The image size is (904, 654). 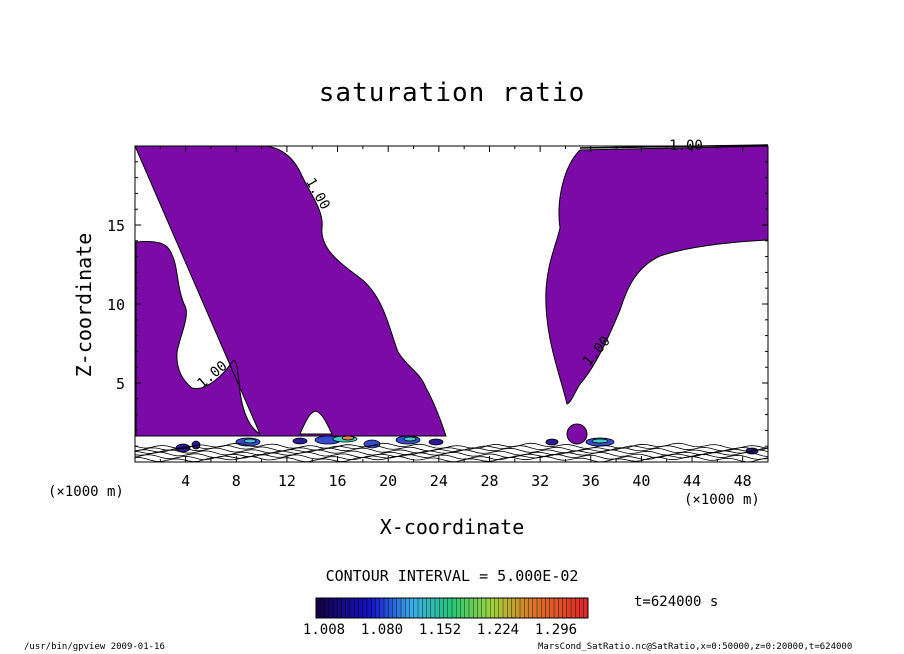 What do you see at coordinates (686, 146) in the screenshot?
I see `contour-level-label: 1.00` at bounding box center [686, 146].